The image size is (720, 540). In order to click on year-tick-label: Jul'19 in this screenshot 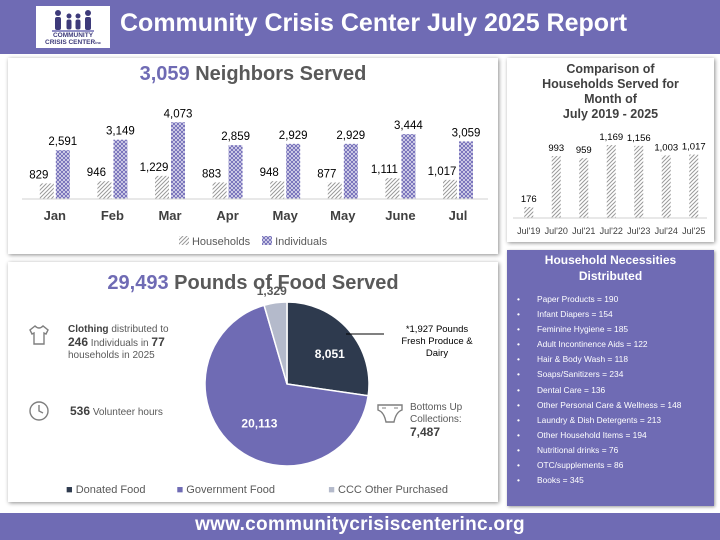, I will do `click(528, 231)`.